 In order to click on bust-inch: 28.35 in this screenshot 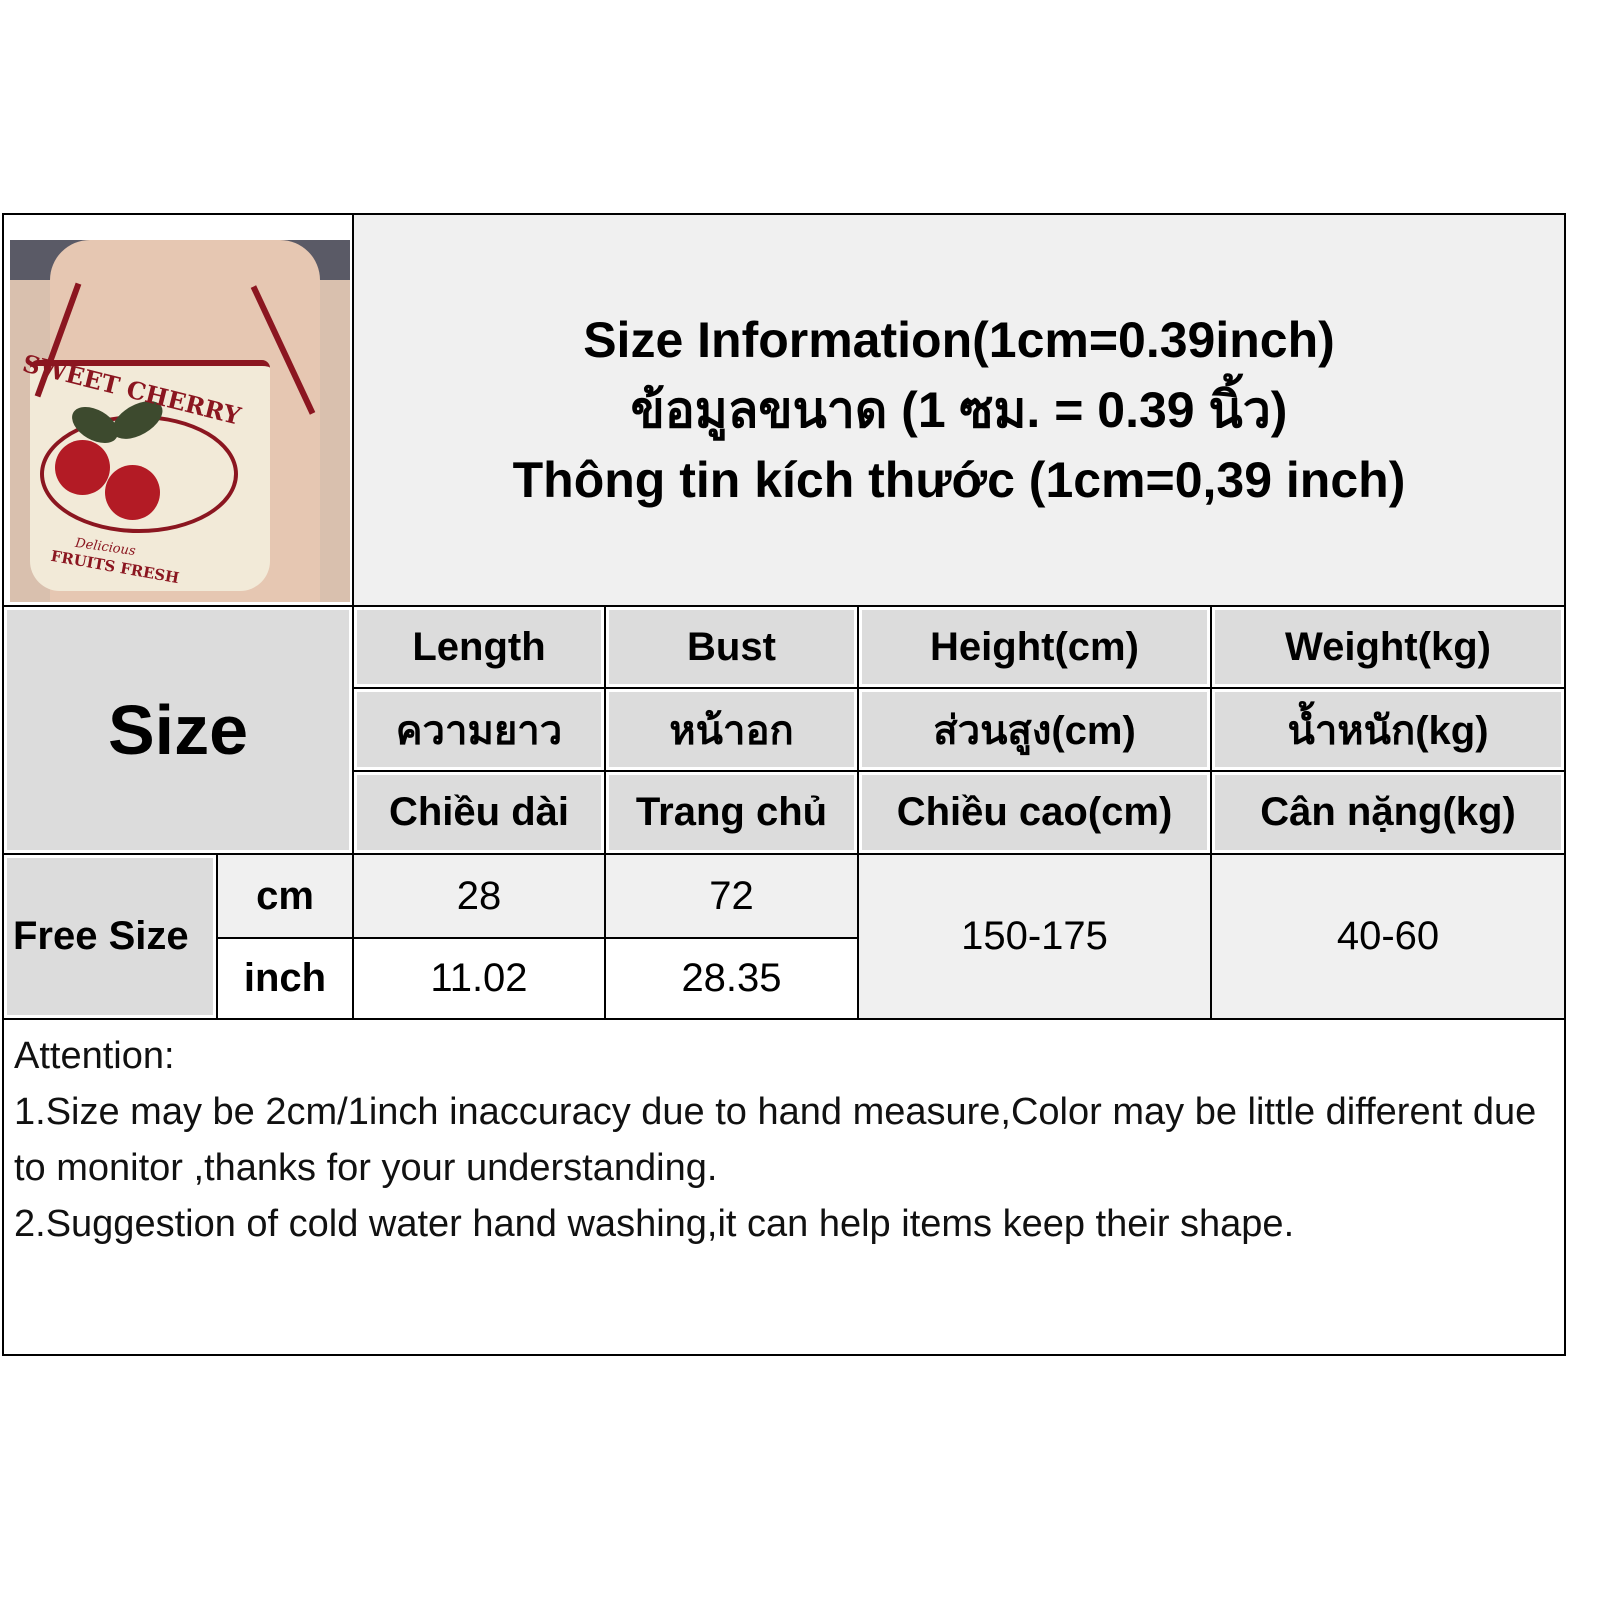, I will do `click(731, 978)`.